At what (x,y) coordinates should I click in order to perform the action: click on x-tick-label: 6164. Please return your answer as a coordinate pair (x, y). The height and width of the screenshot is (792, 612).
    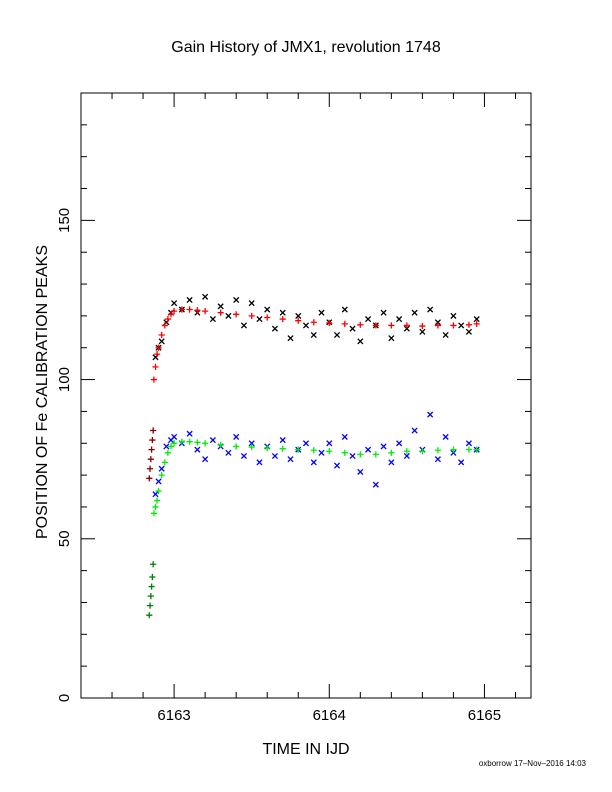
    Looking at the image, I should click on (329, 715).